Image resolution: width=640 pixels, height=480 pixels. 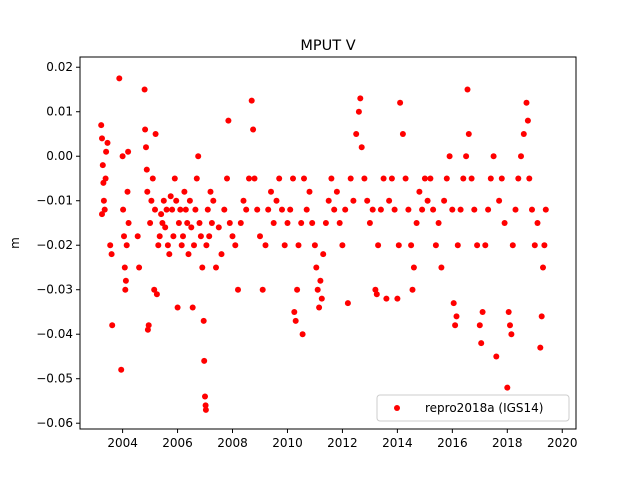 What do you see at coordinates (397, 408) in the screenshot?
I see `legend-marker` at bounding box center [397, 408].